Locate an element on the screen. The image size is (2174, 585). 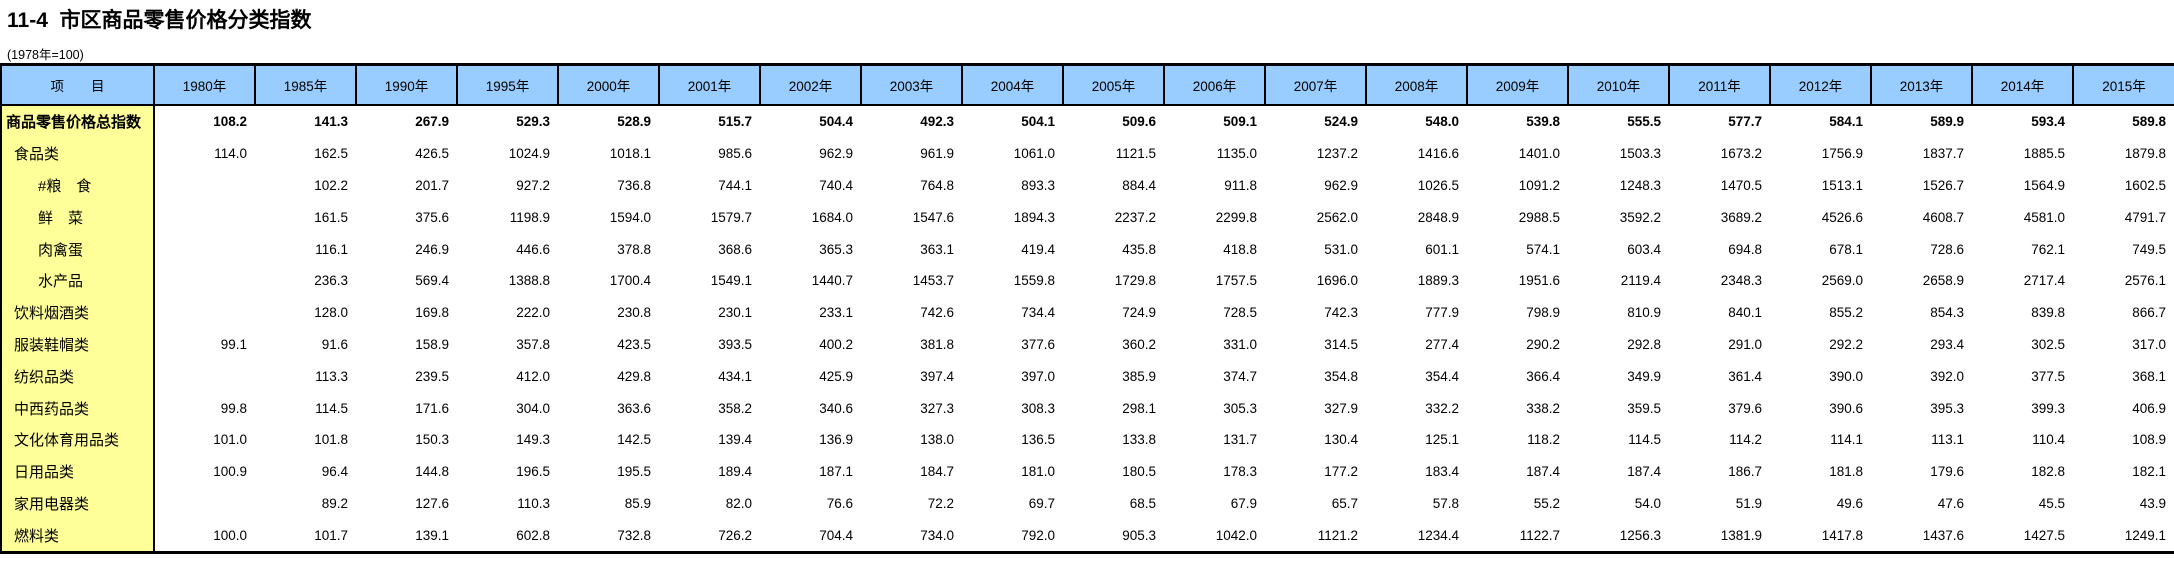
value-cell: 419.4 is located at coordinates (1038, 249).